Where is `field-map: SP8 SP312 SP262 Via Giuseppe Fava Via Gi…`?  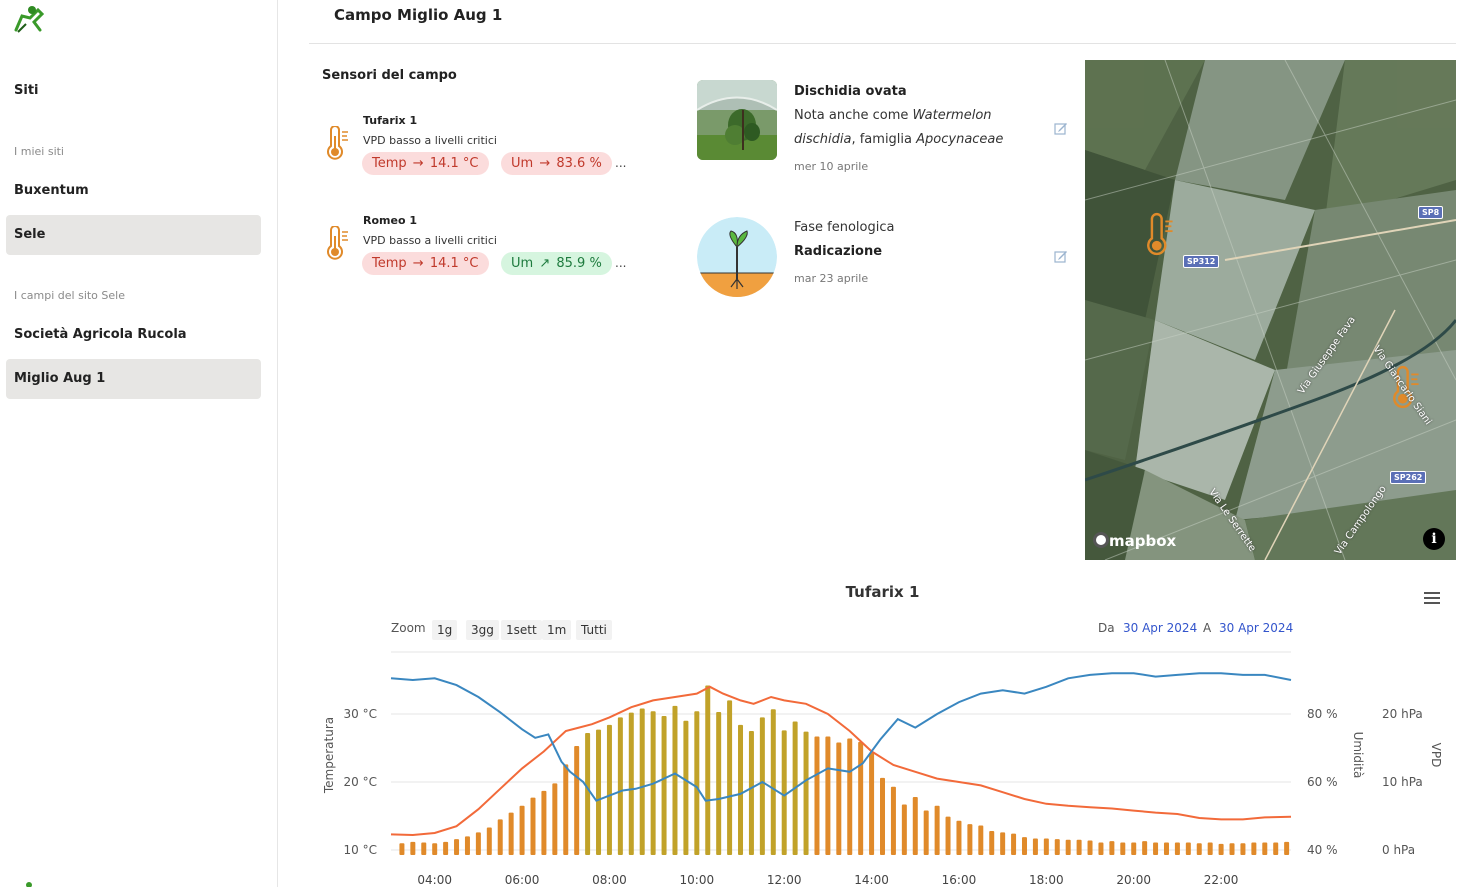 field-map: SP8 SP312 SP262 Via Giuseppe Fava Via Gi… is located at coordinates (1270, 310).